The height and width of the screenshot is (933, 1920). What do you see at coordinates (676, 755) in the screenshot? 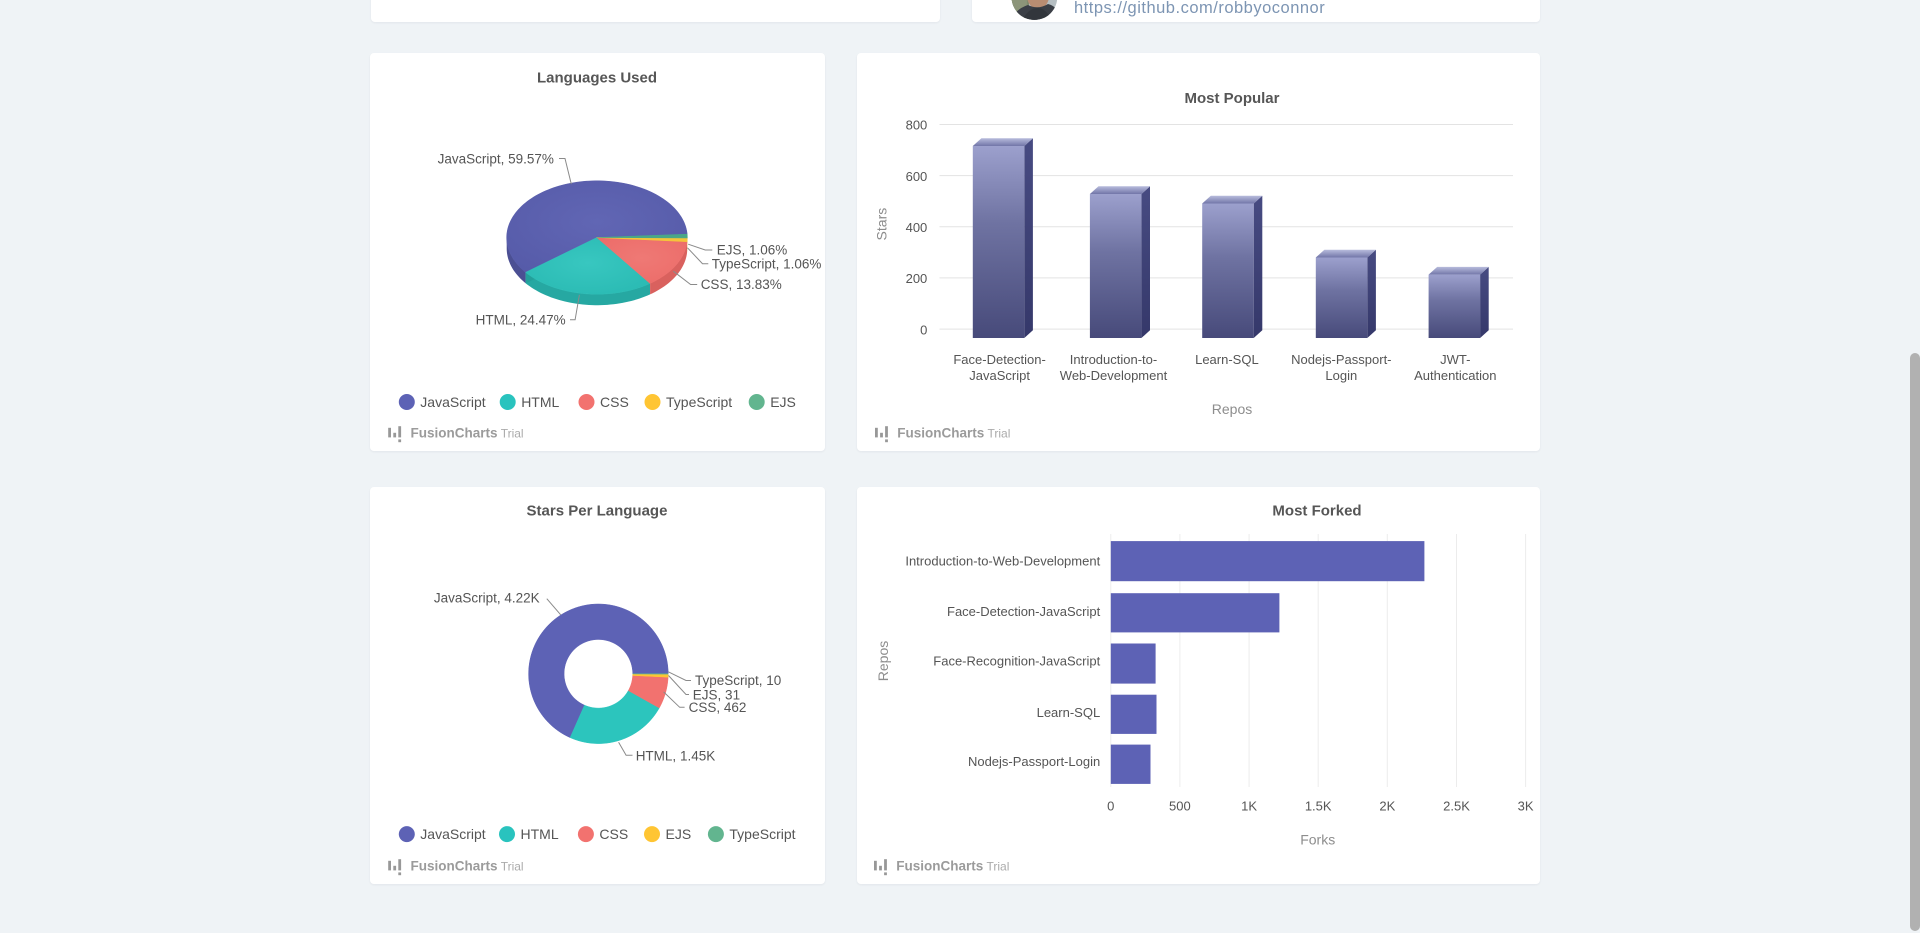
I see `svg-text: HTML, 1.45K` at bounding box center [676, 755].